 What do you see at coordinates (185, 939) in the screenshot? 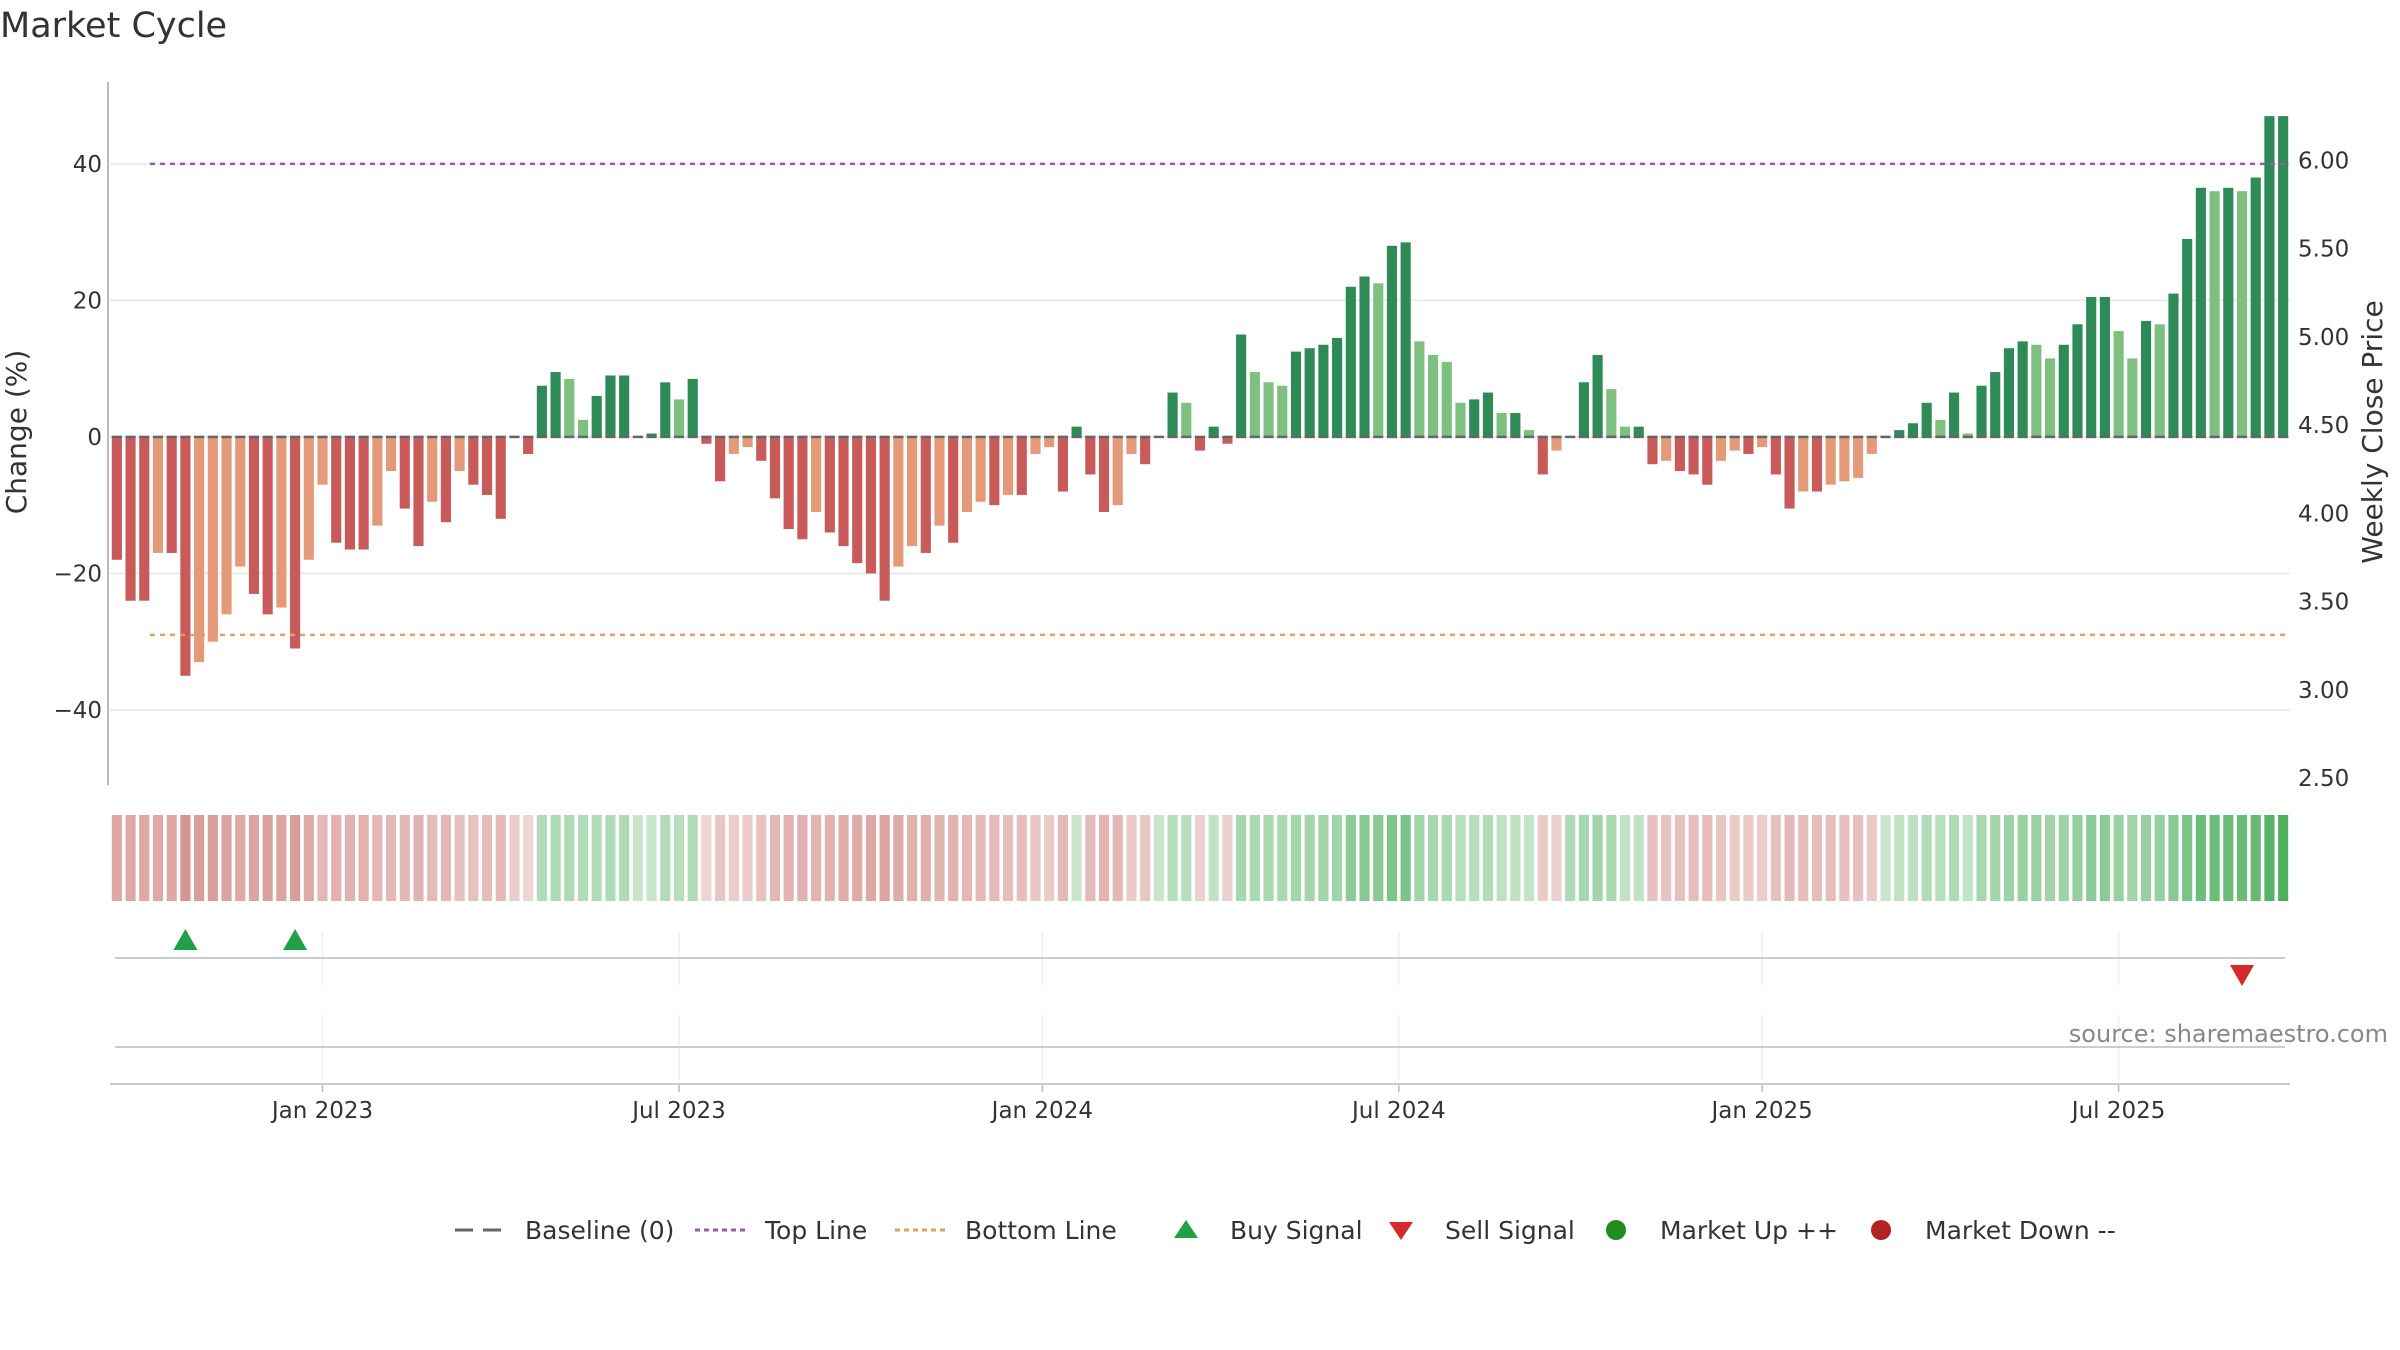
I see `buy-signal-marker` at bounding box center [185, 939].